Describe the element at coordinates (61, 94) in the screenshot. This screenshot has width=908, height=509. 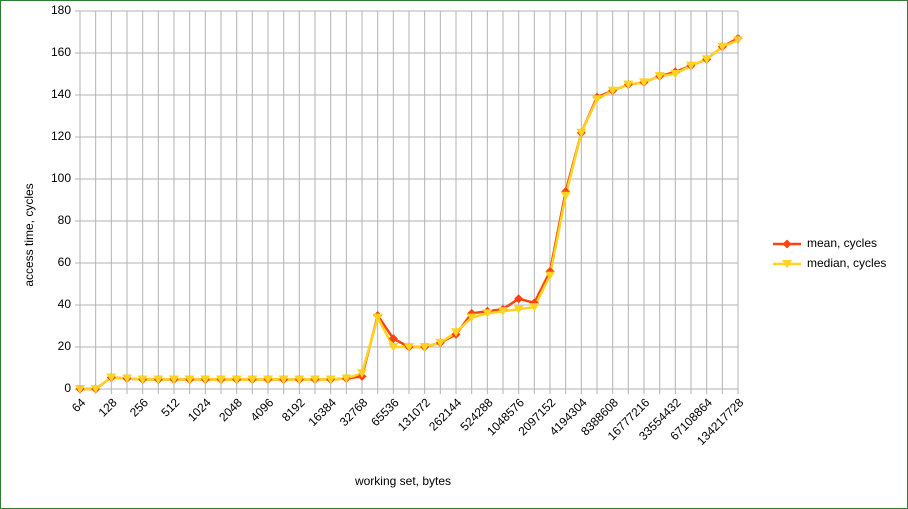
I see `y-tick-label: 140` at that location.